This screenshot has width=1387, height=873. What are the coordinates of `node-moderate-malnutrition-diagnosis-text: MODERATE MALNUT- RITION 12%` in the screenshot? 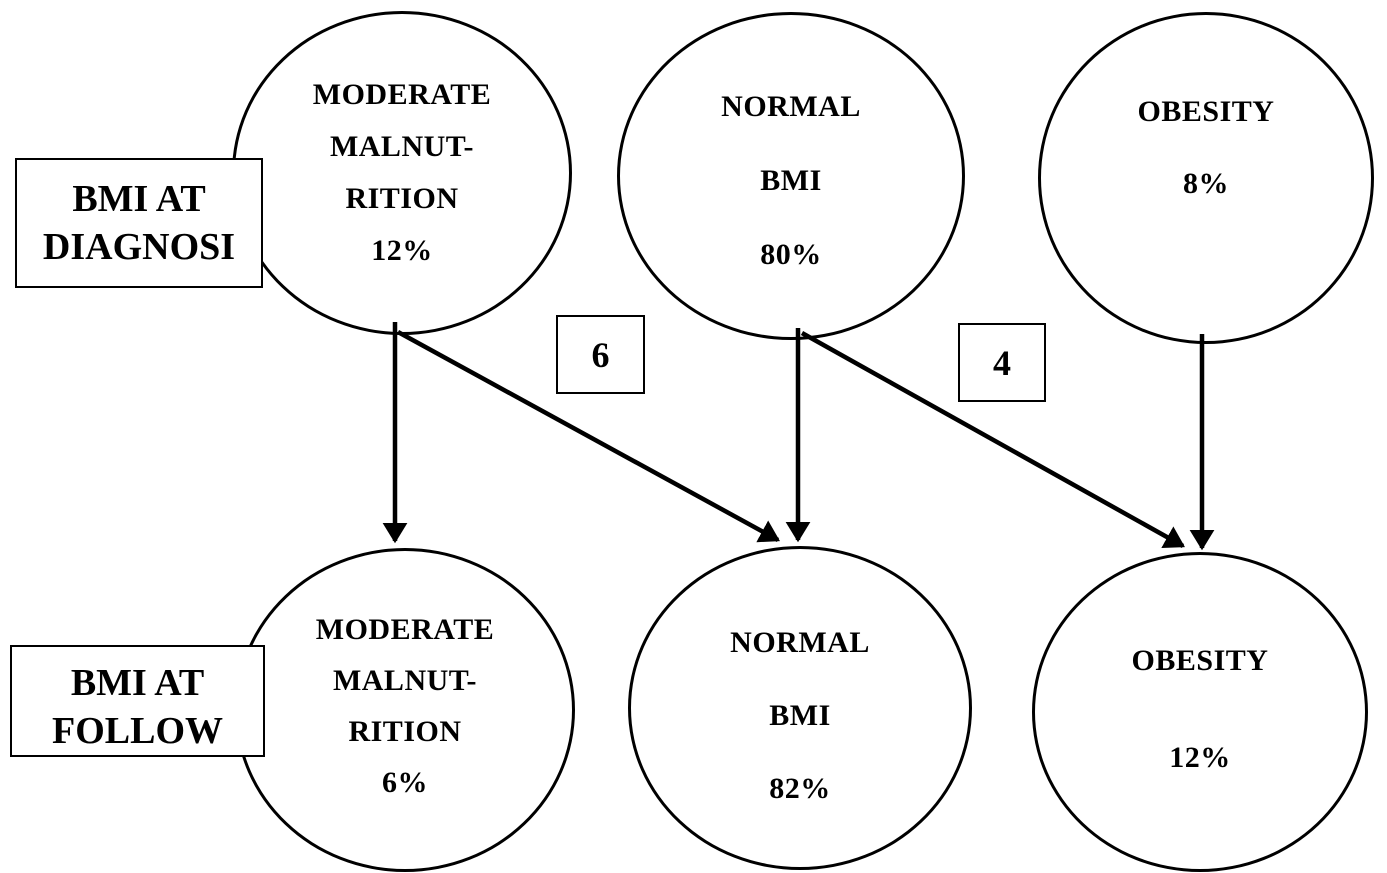 It's located at (402, 173).